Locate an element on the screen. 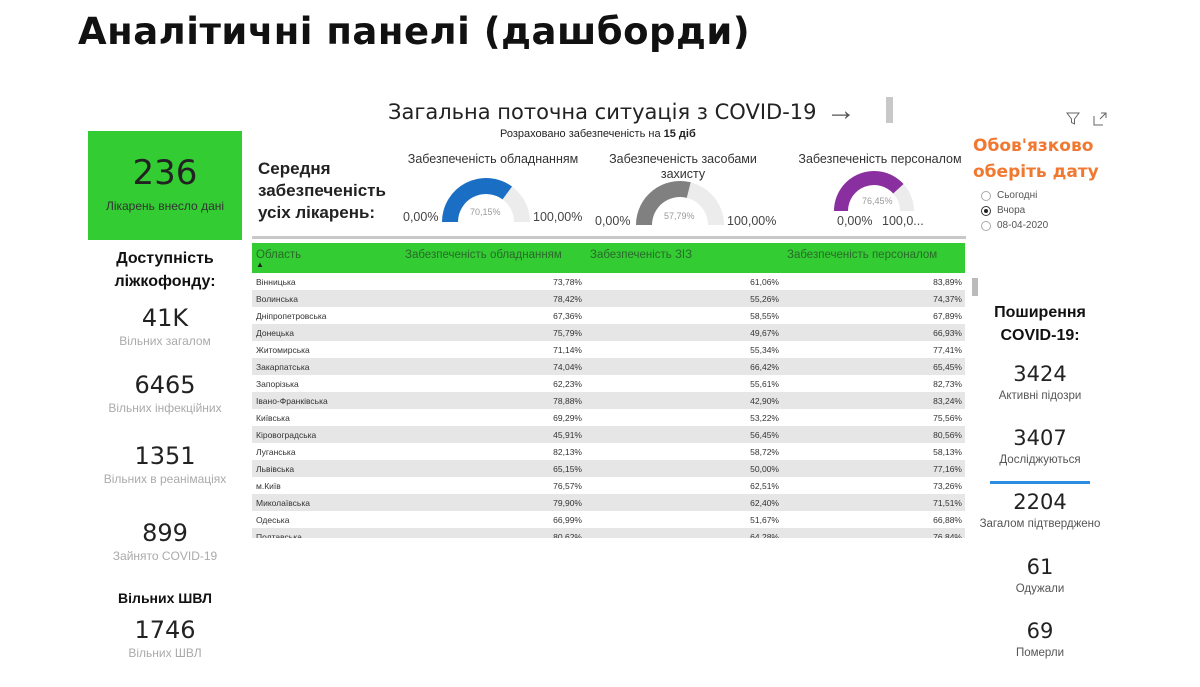 The height and width of the screenshot is (687, 1200). table-cell: 65,45% is located at coordinates (947, 367).